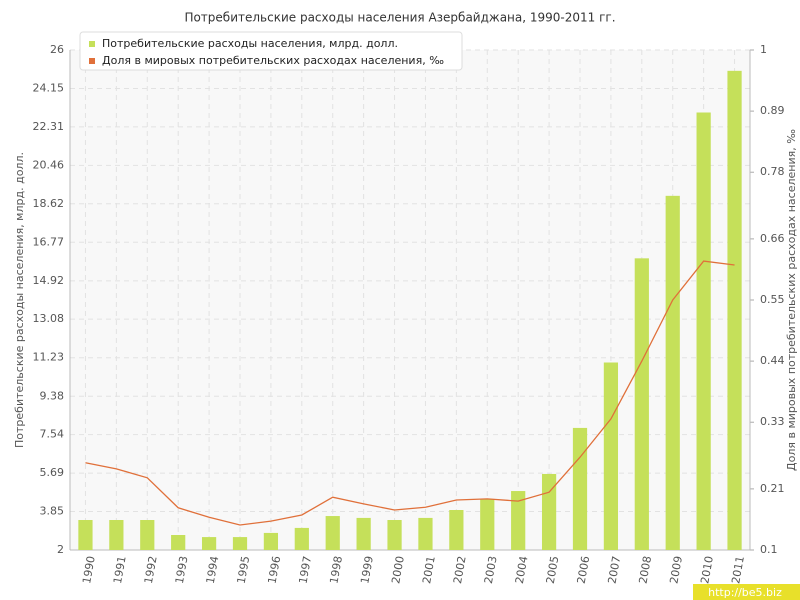 The width and height of the screenshot is (800, 600). Describe the element at coordinates (213, 570) in the screenshot. I see `x-tick-label: 1994` at that location.